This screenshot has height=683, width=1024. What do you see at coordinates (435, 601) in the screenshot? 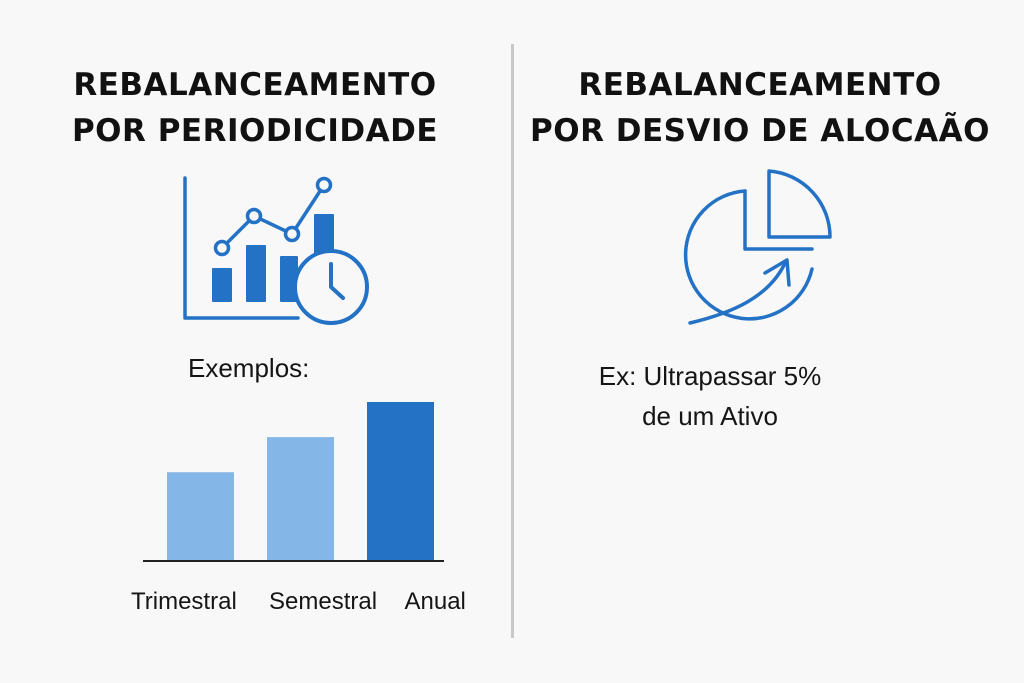
I see `category-label-anual: Anual` at bounding box center [435, 601].